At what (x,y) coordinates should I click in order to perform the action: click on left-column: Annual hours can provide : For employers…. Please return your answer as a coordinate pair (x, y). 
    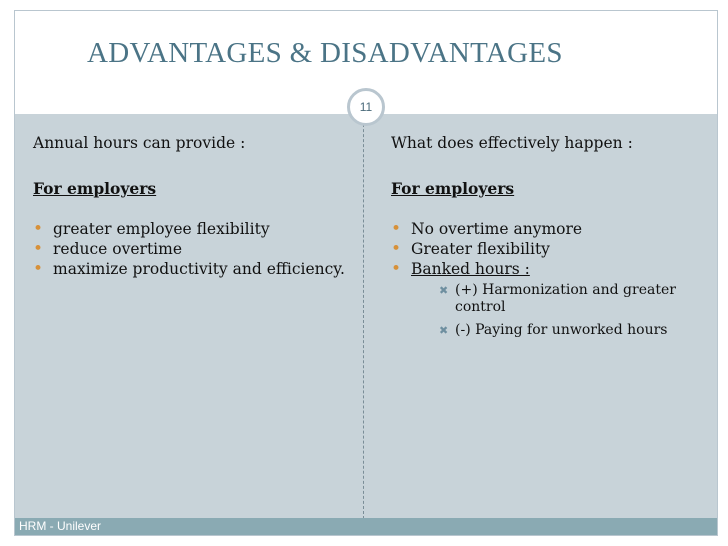
    Looking at the image, I should click on (193, 207).